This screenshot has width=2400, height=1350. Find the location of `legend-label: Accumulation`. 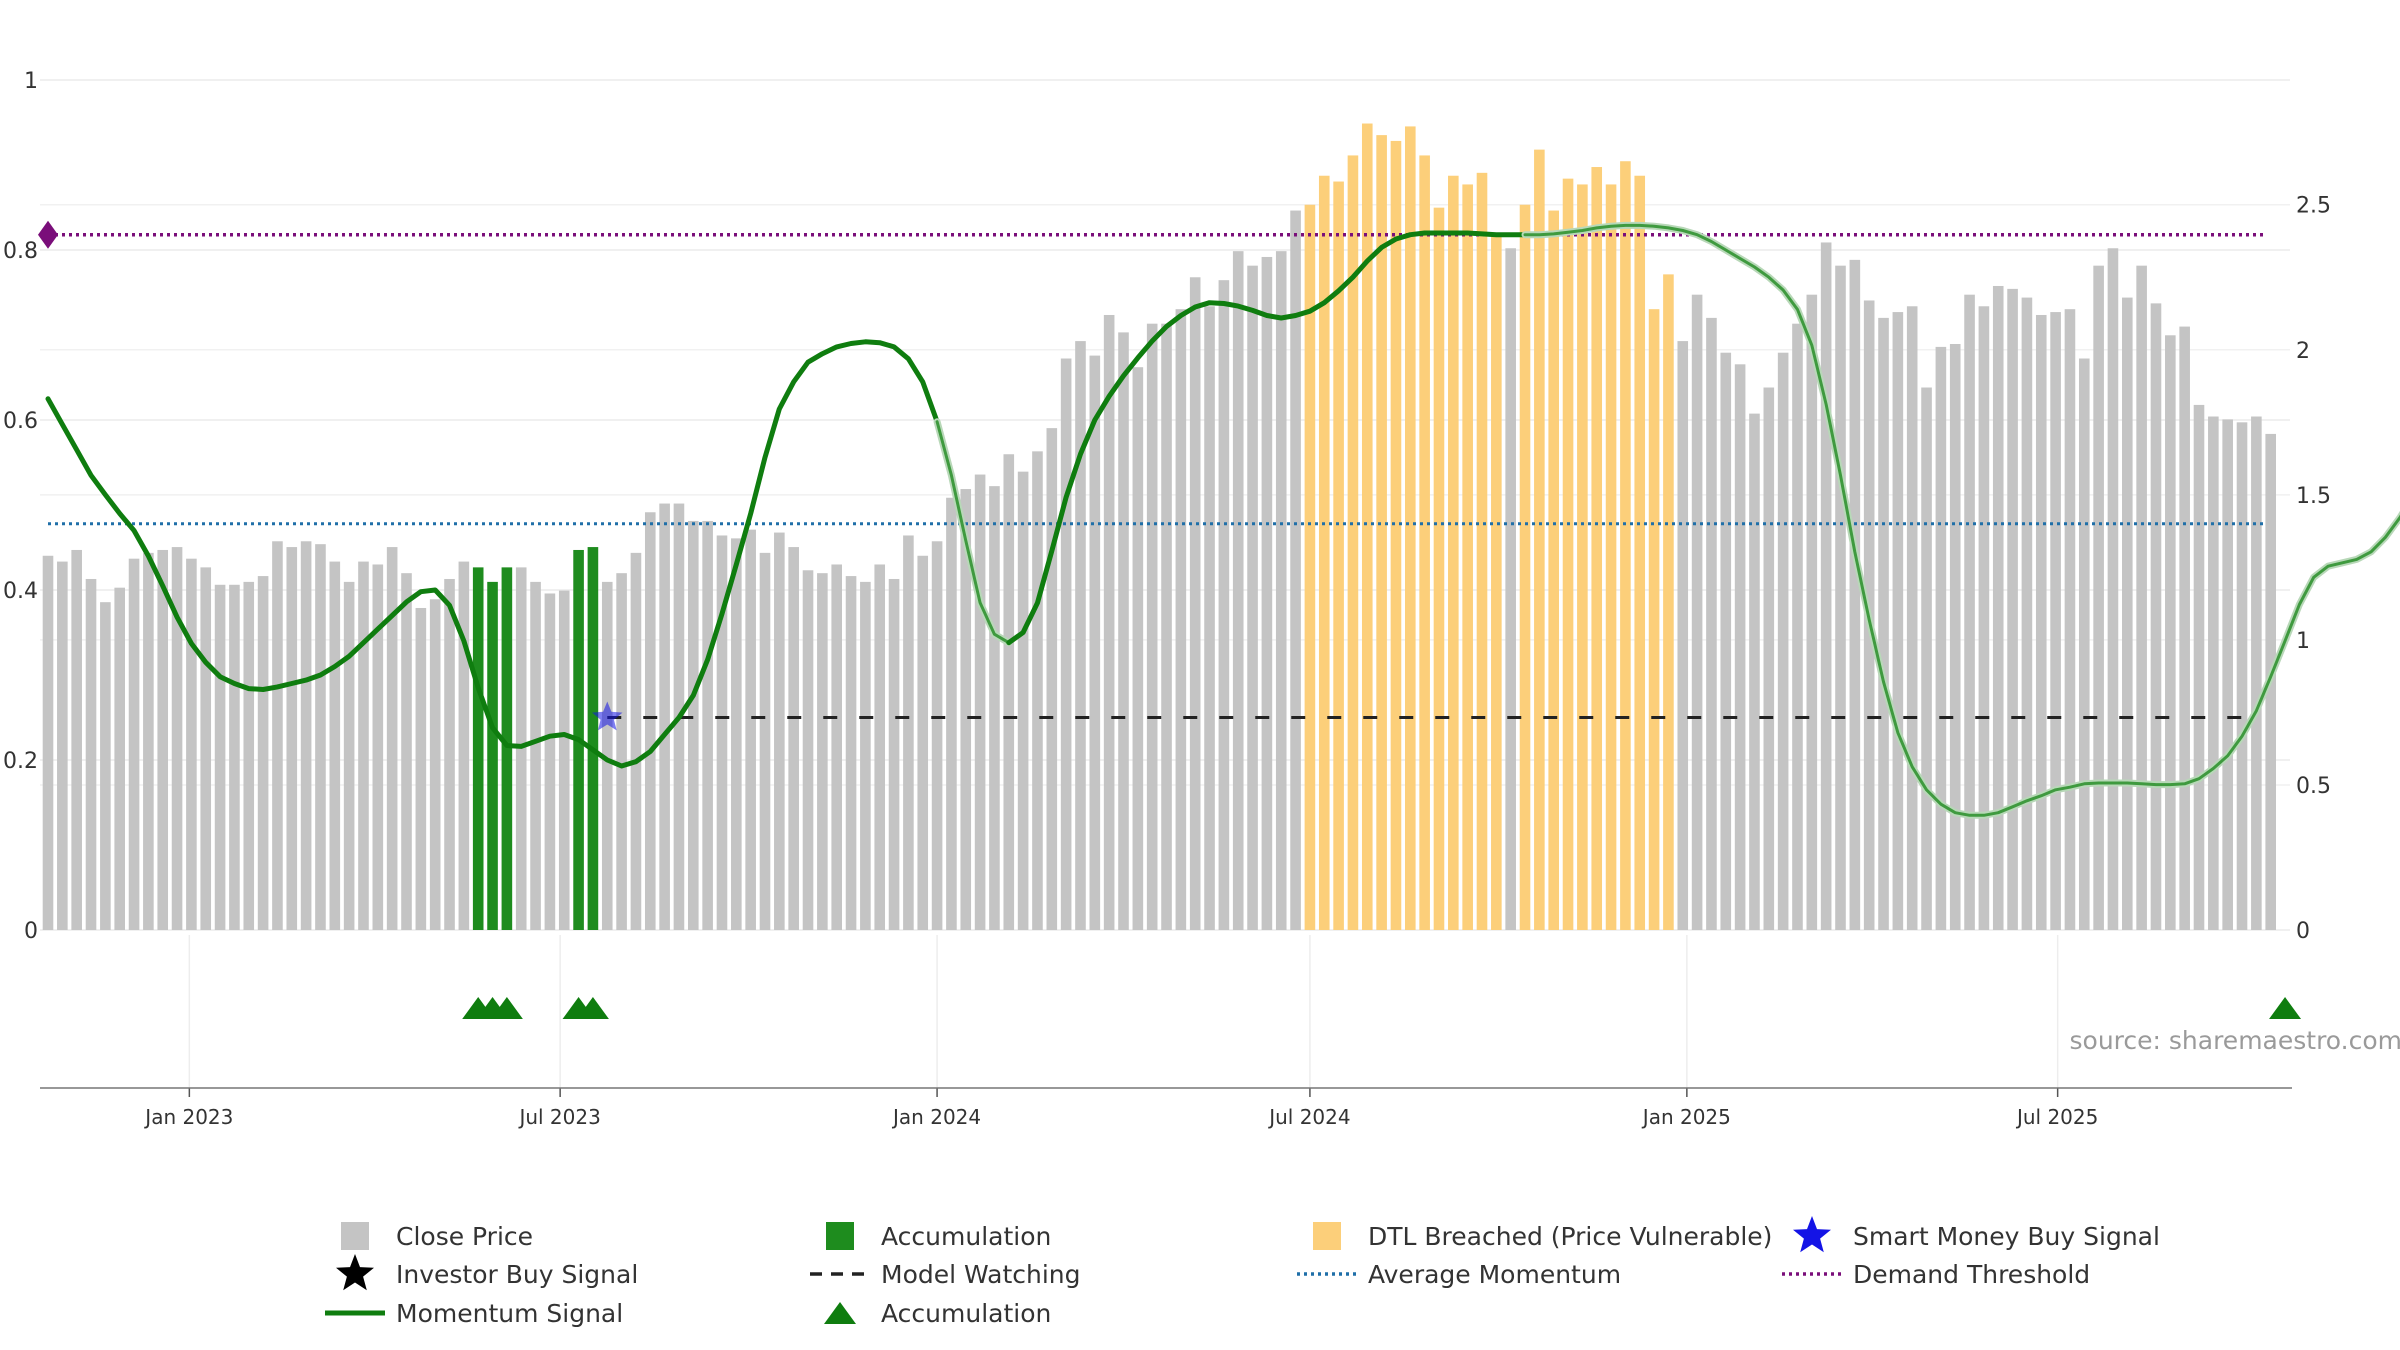

legend-label: Accumulation is located at coordinates (966, 1236).